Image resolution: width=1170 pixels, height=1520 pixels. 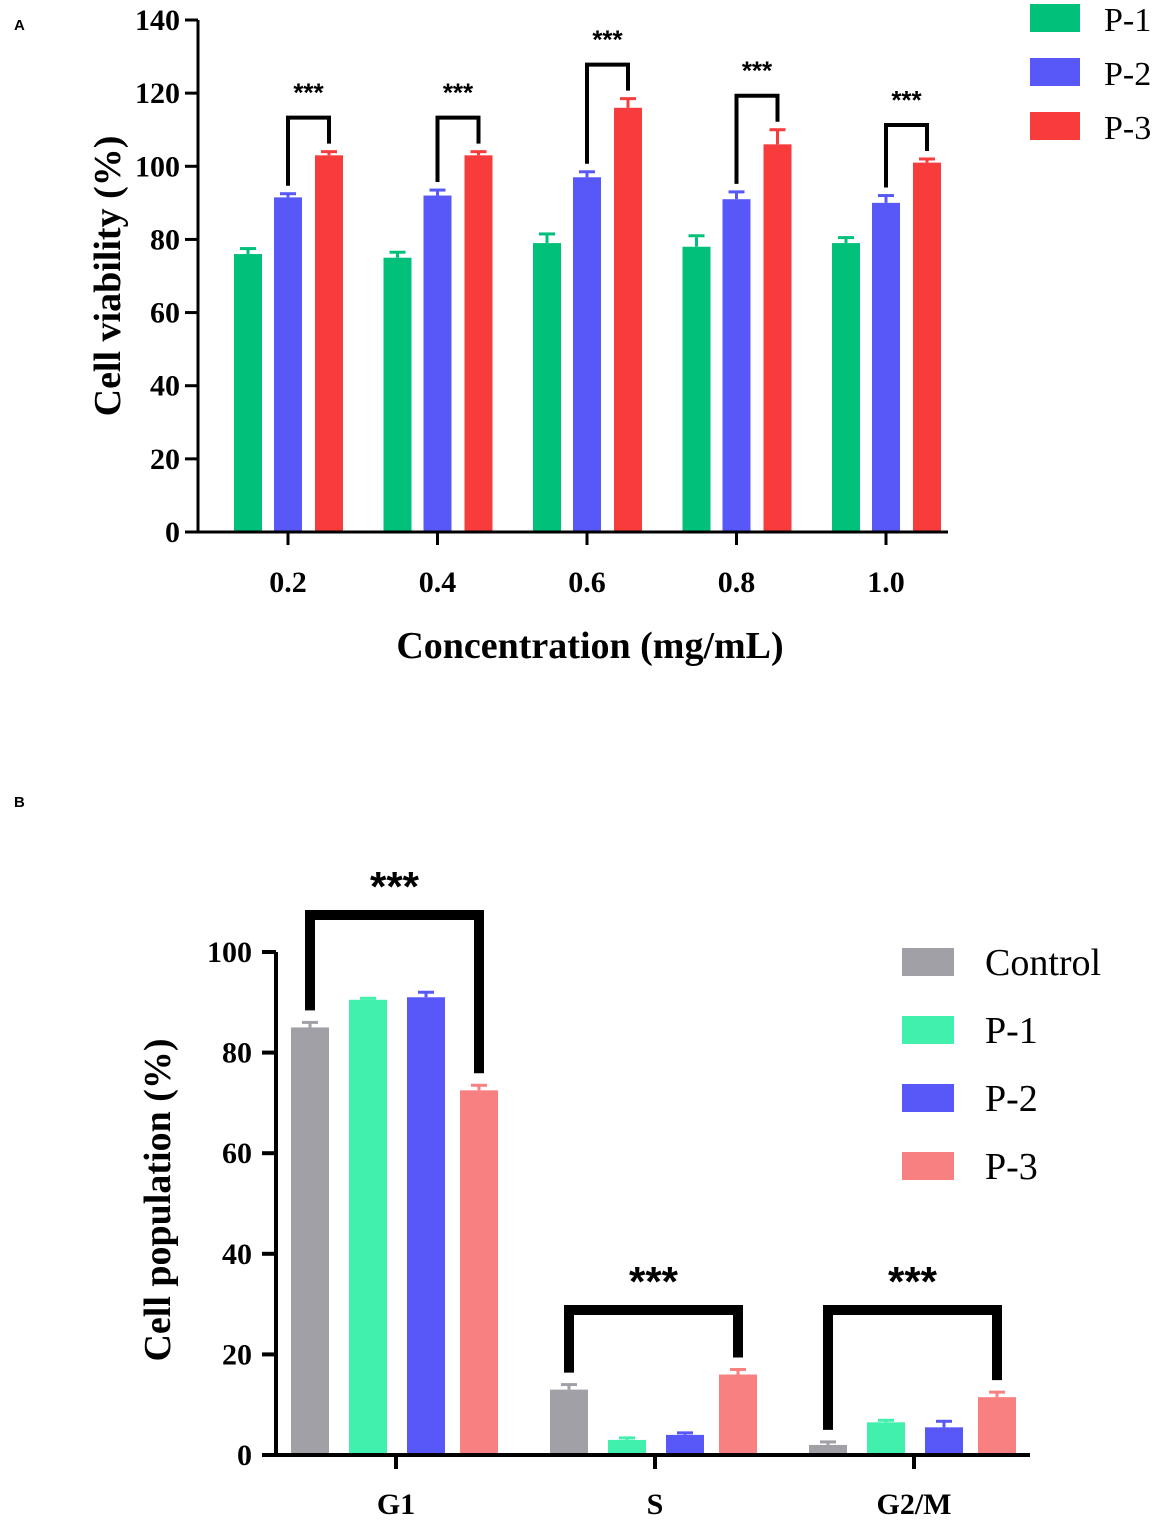 What do you see at coordinates (589, 646) in the screenshot?
I see `x-axis-title: Concentration (mg/mL)` at bounding box center [589, 646].